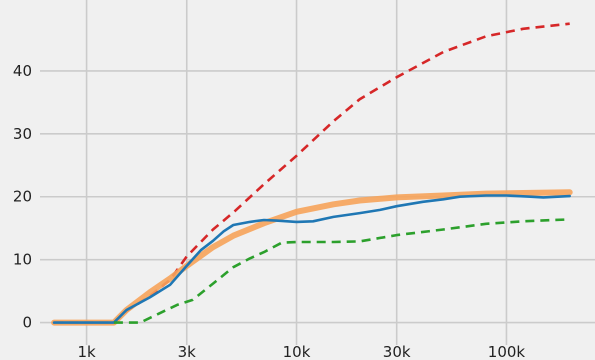 The width and height of the screenshot is (595, 360). What do you see at coordinates (187, 351) in the screenshot?
I see `x-tick-label: 3k` at bounding box center [187, 351].